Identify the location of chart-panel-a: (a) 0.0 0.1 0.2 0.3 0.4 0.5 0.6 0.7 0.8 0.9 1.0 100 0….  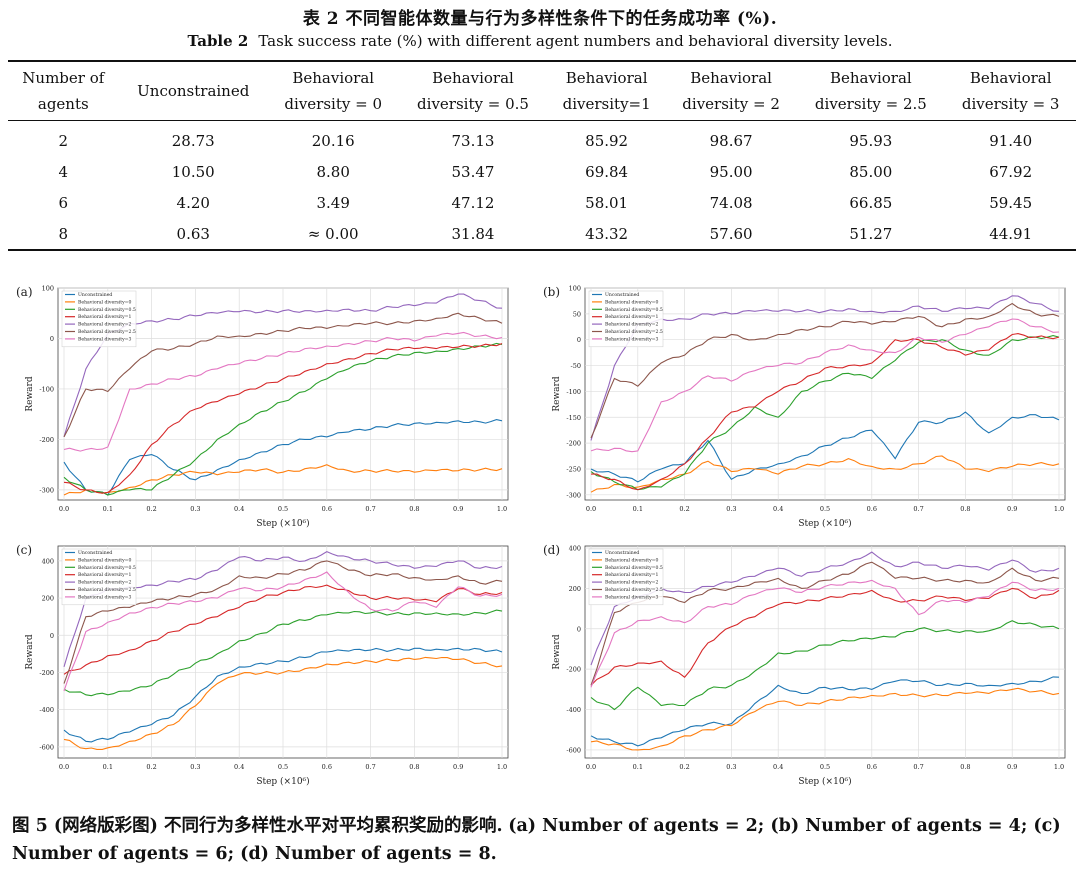
(264, 409).